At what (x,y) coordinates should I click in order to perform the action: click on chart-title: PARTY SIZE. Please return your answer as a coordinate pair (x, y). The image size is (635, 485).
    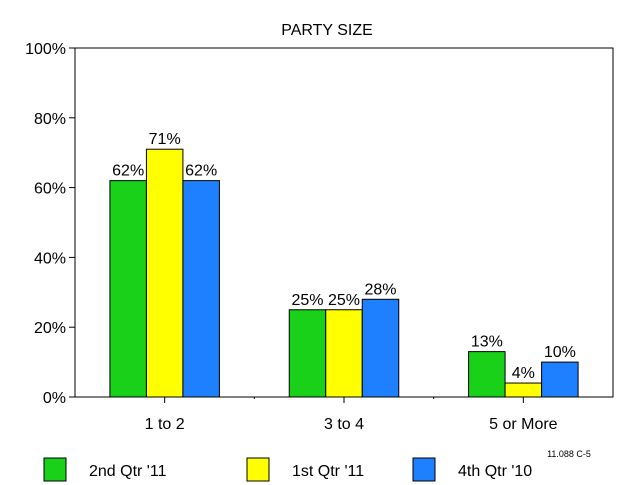
    Looking at the image, I should click on (327, 30).